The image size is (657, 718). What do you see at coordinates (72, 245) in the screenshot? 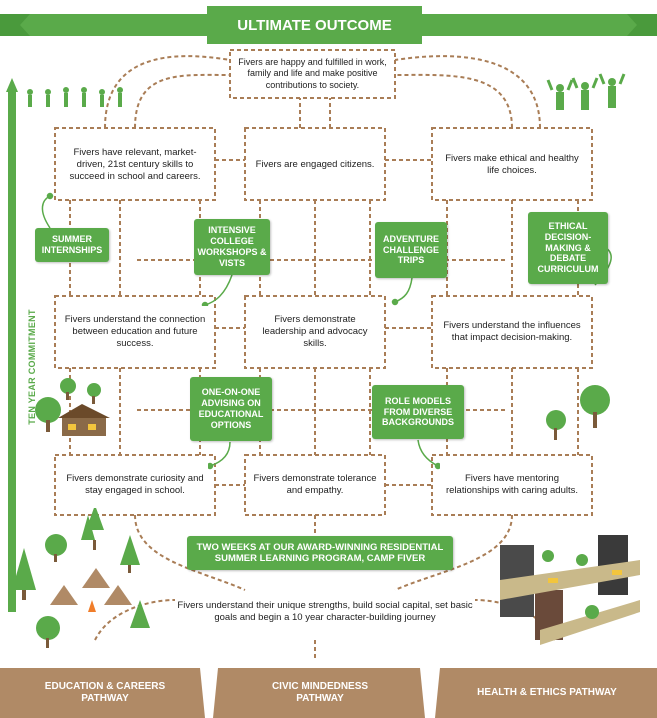
I see `tag-summer-internships: SUMMER INTERNSHIPS` at bounding box center [72, 245].